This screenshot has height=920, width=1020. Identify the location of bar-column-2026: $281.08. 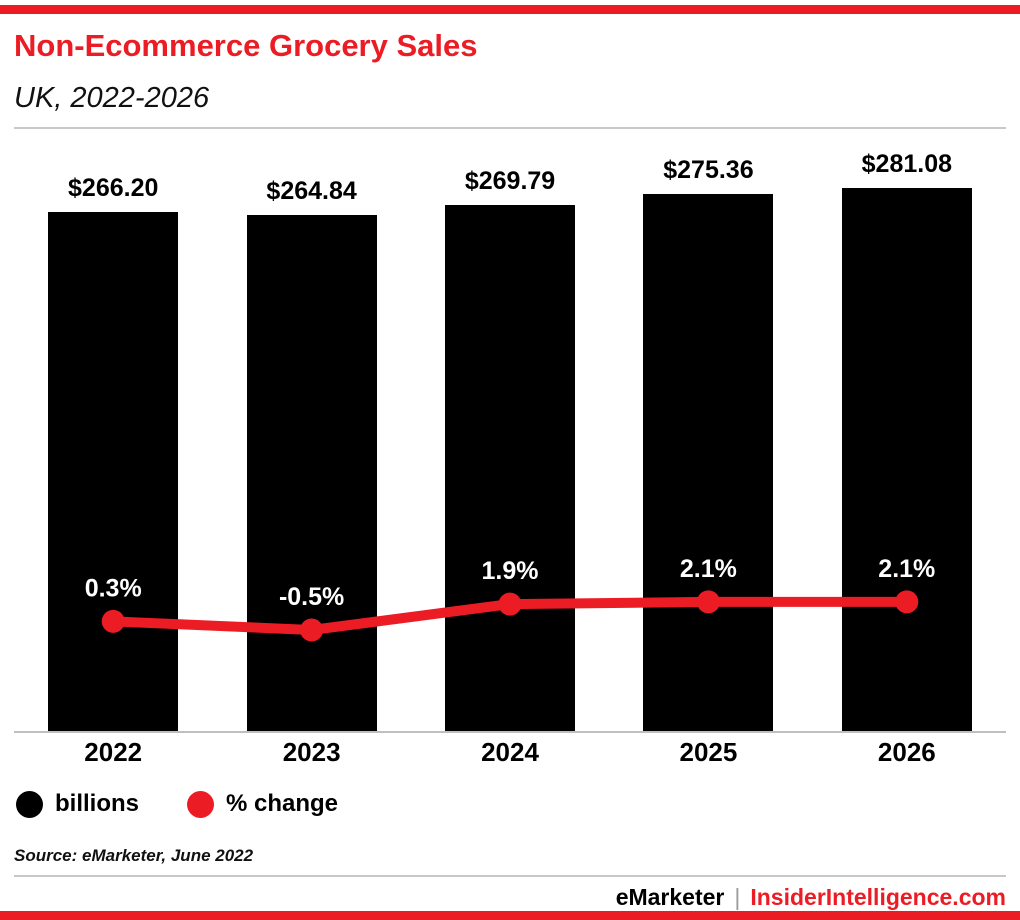
(907, 440).